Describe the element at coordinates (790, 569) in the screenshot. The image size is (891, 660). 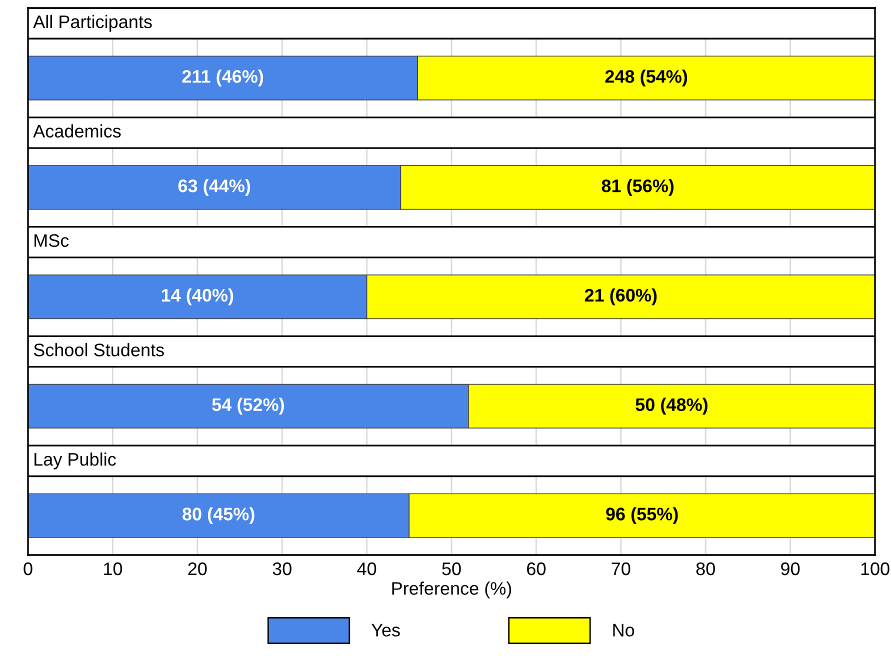
I see `x-tick-label: 90` at that location.